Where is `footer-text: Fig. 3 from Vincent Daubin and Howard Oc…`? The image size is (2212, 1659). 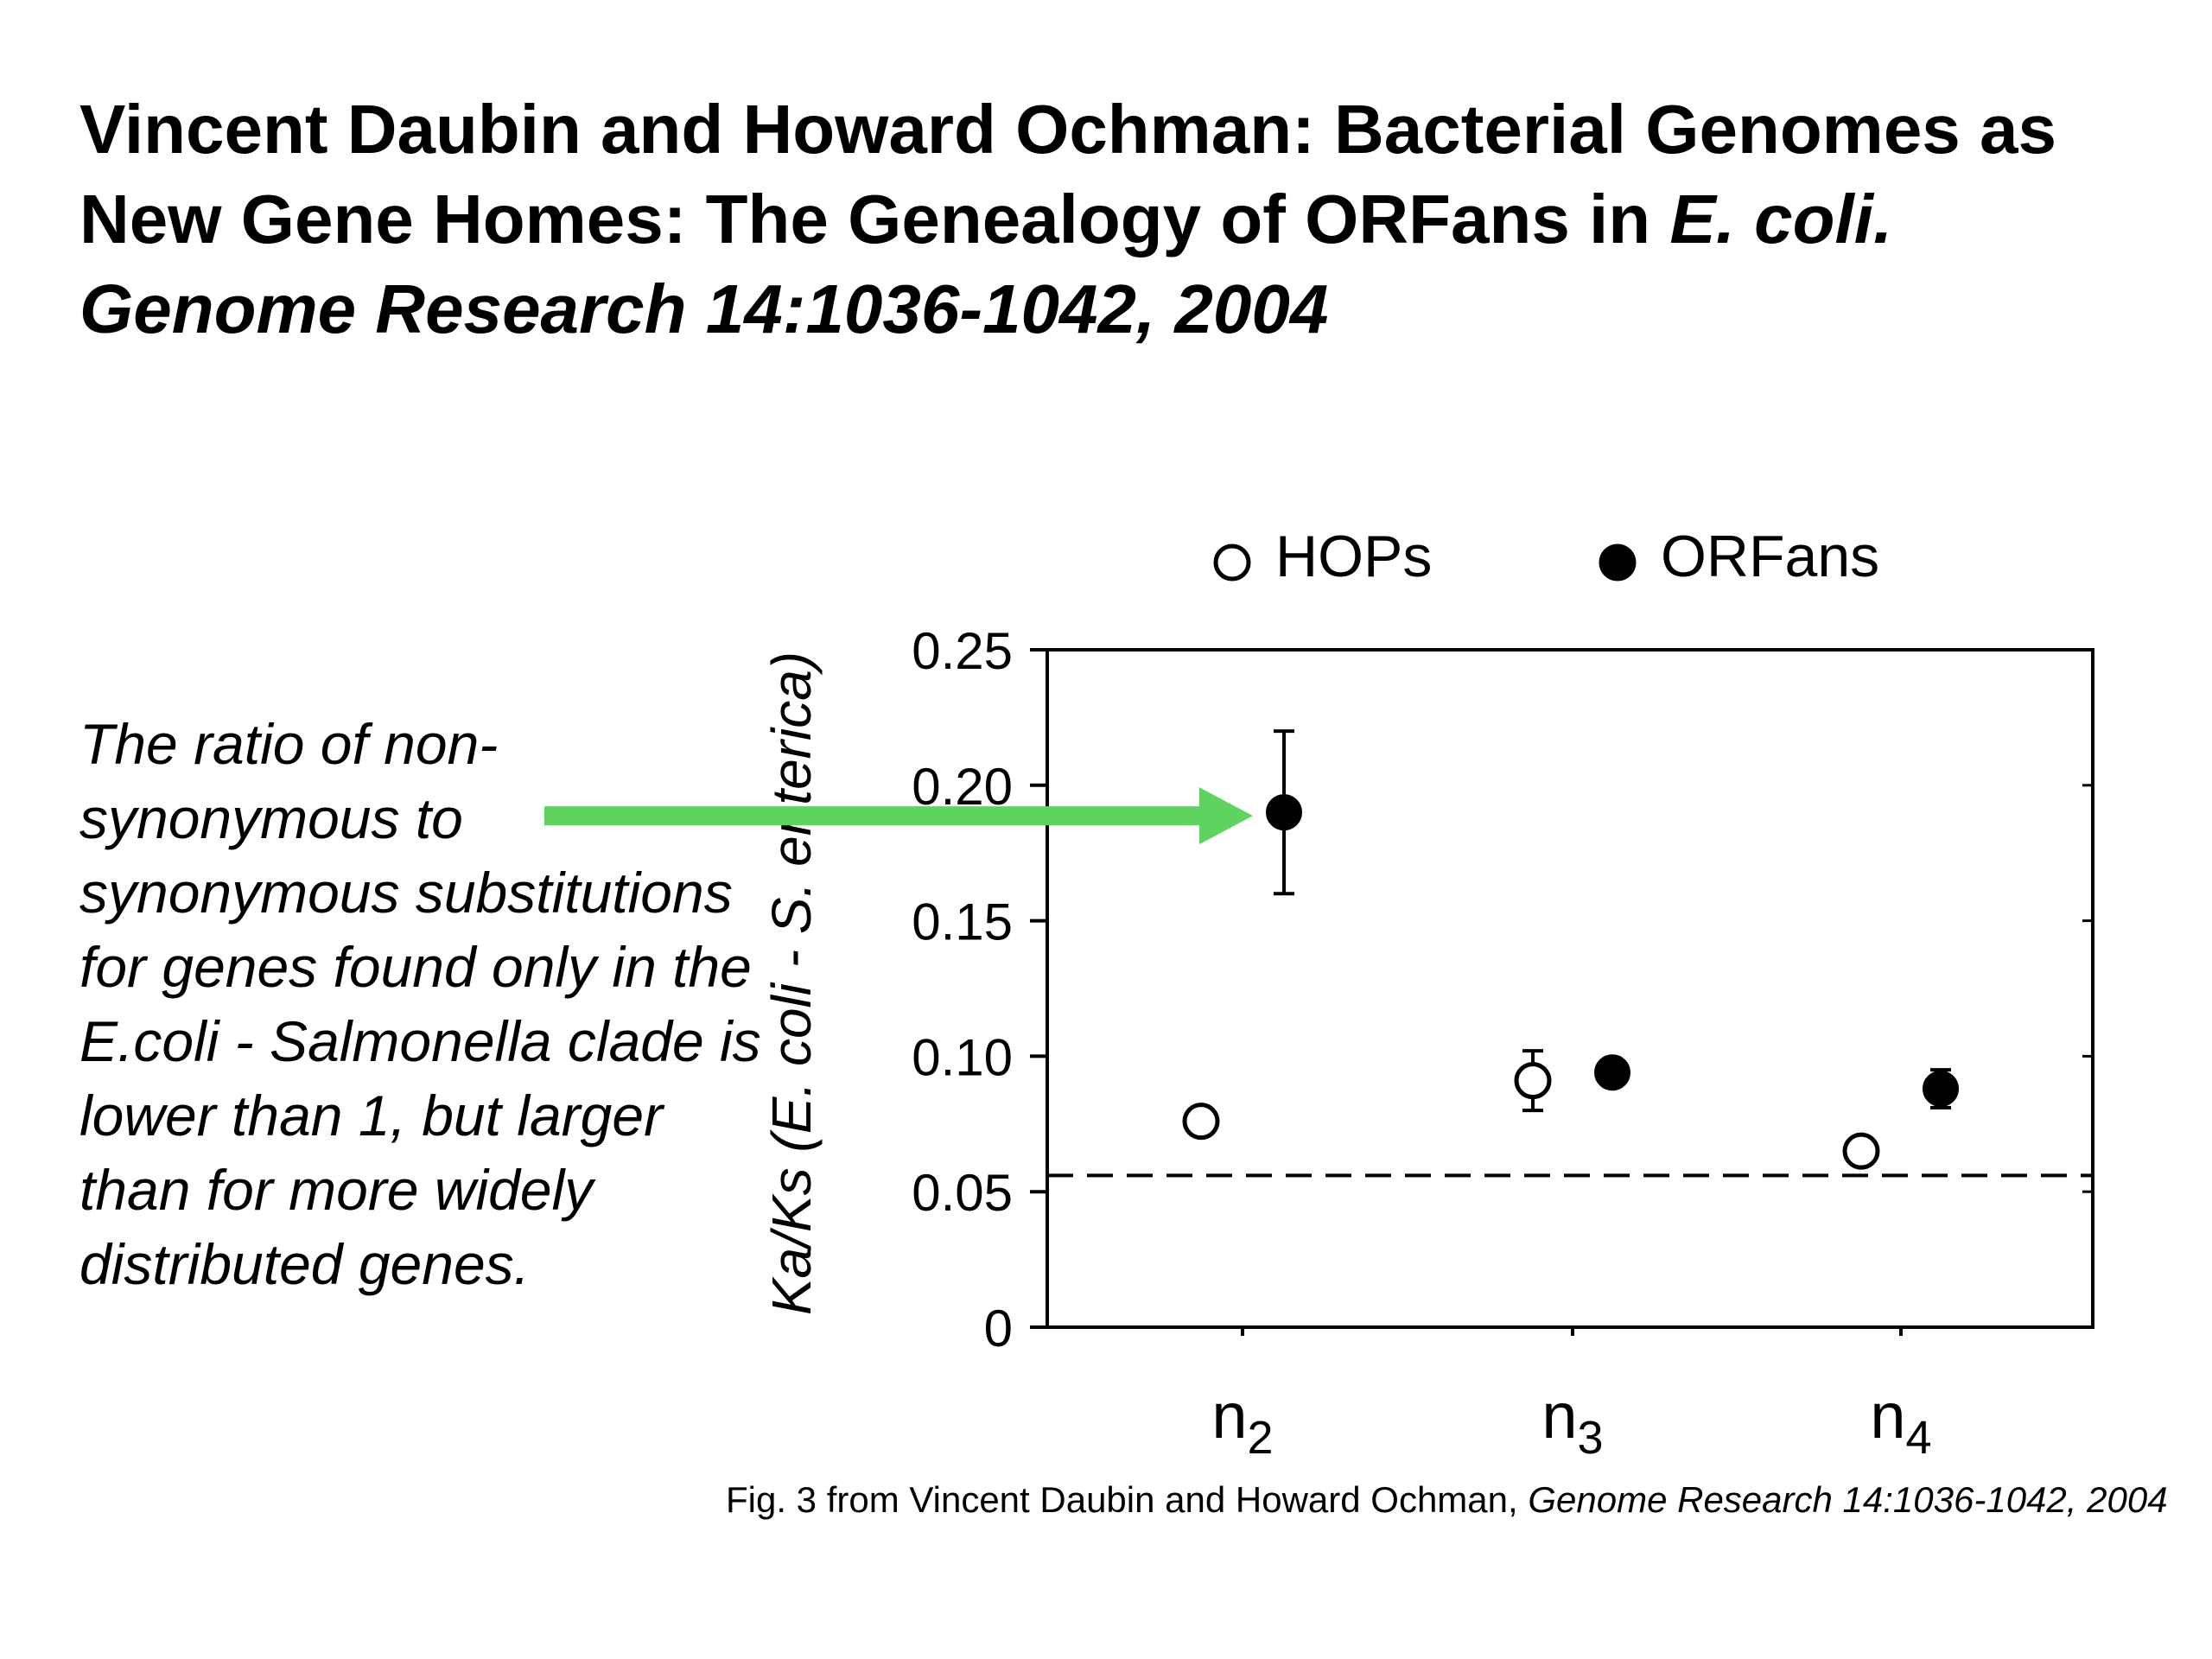
footer-text: Fig. 3 from Vincent Daubin and Howard Oc… is located at coordinates (1127, 1499).